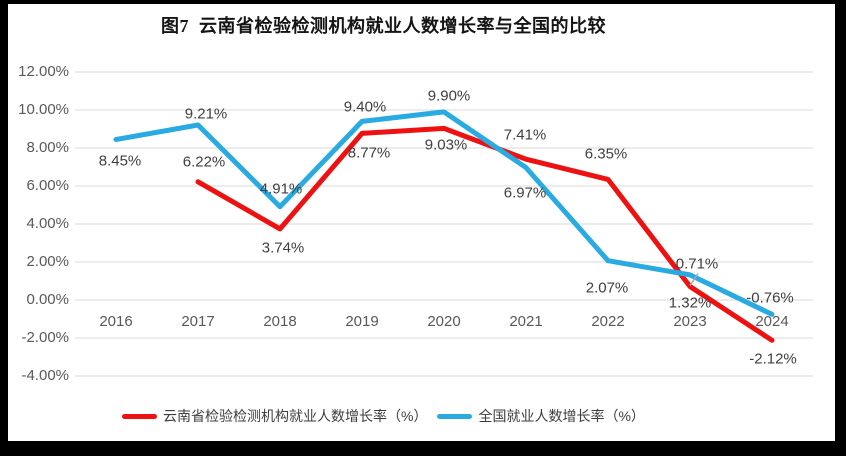  Describe the element at coordinates (369, 153) in the screenshot. I see `data-label: 8.77%` at that location.